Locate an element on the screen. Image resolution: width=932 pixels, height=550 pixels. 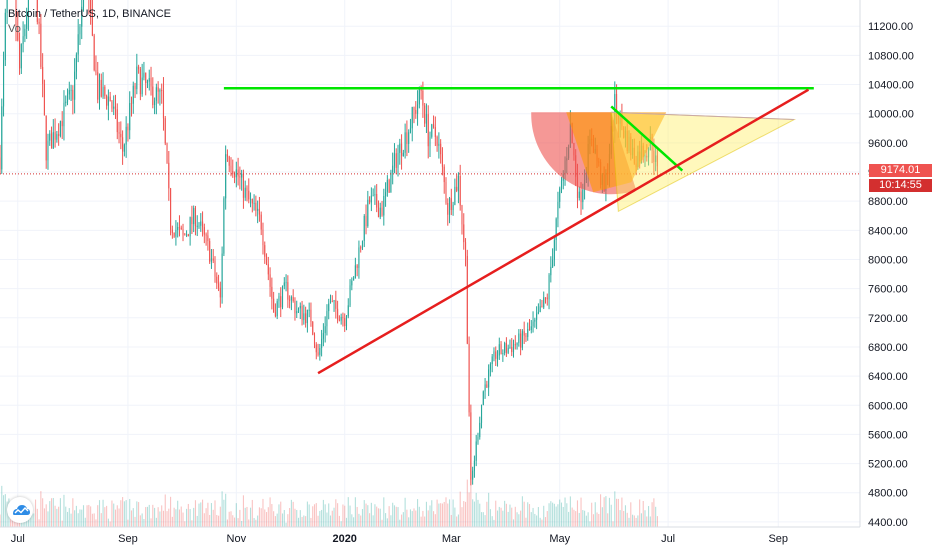
price-axis-background is located at coordinates (896, 263).